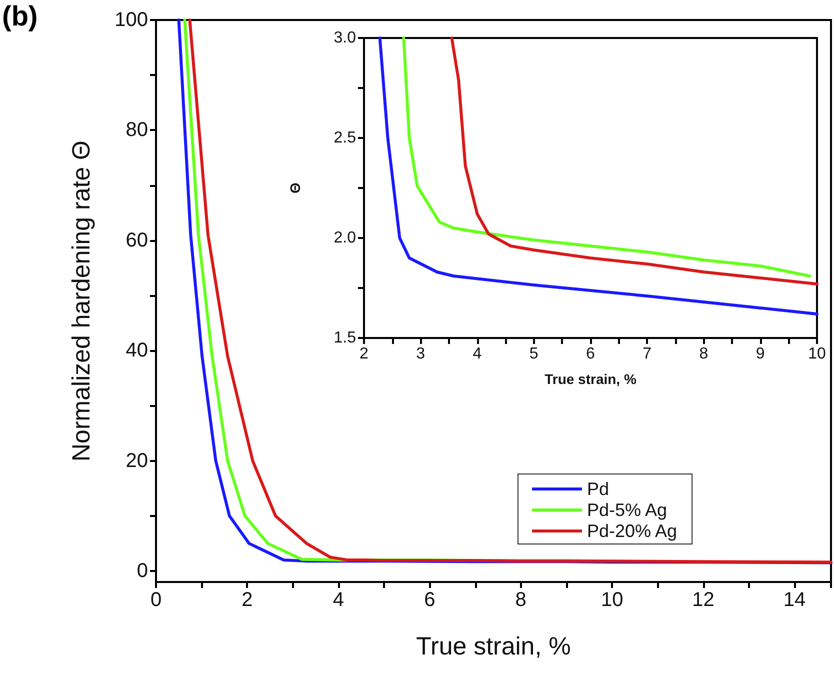 Image resolution: width=834 pixels, height=681 pixels. What do you see at coordinates (632, 531) in the screenshot?
I see `legend-label: Pd-20% Ag` at bounding box center [632, 531].